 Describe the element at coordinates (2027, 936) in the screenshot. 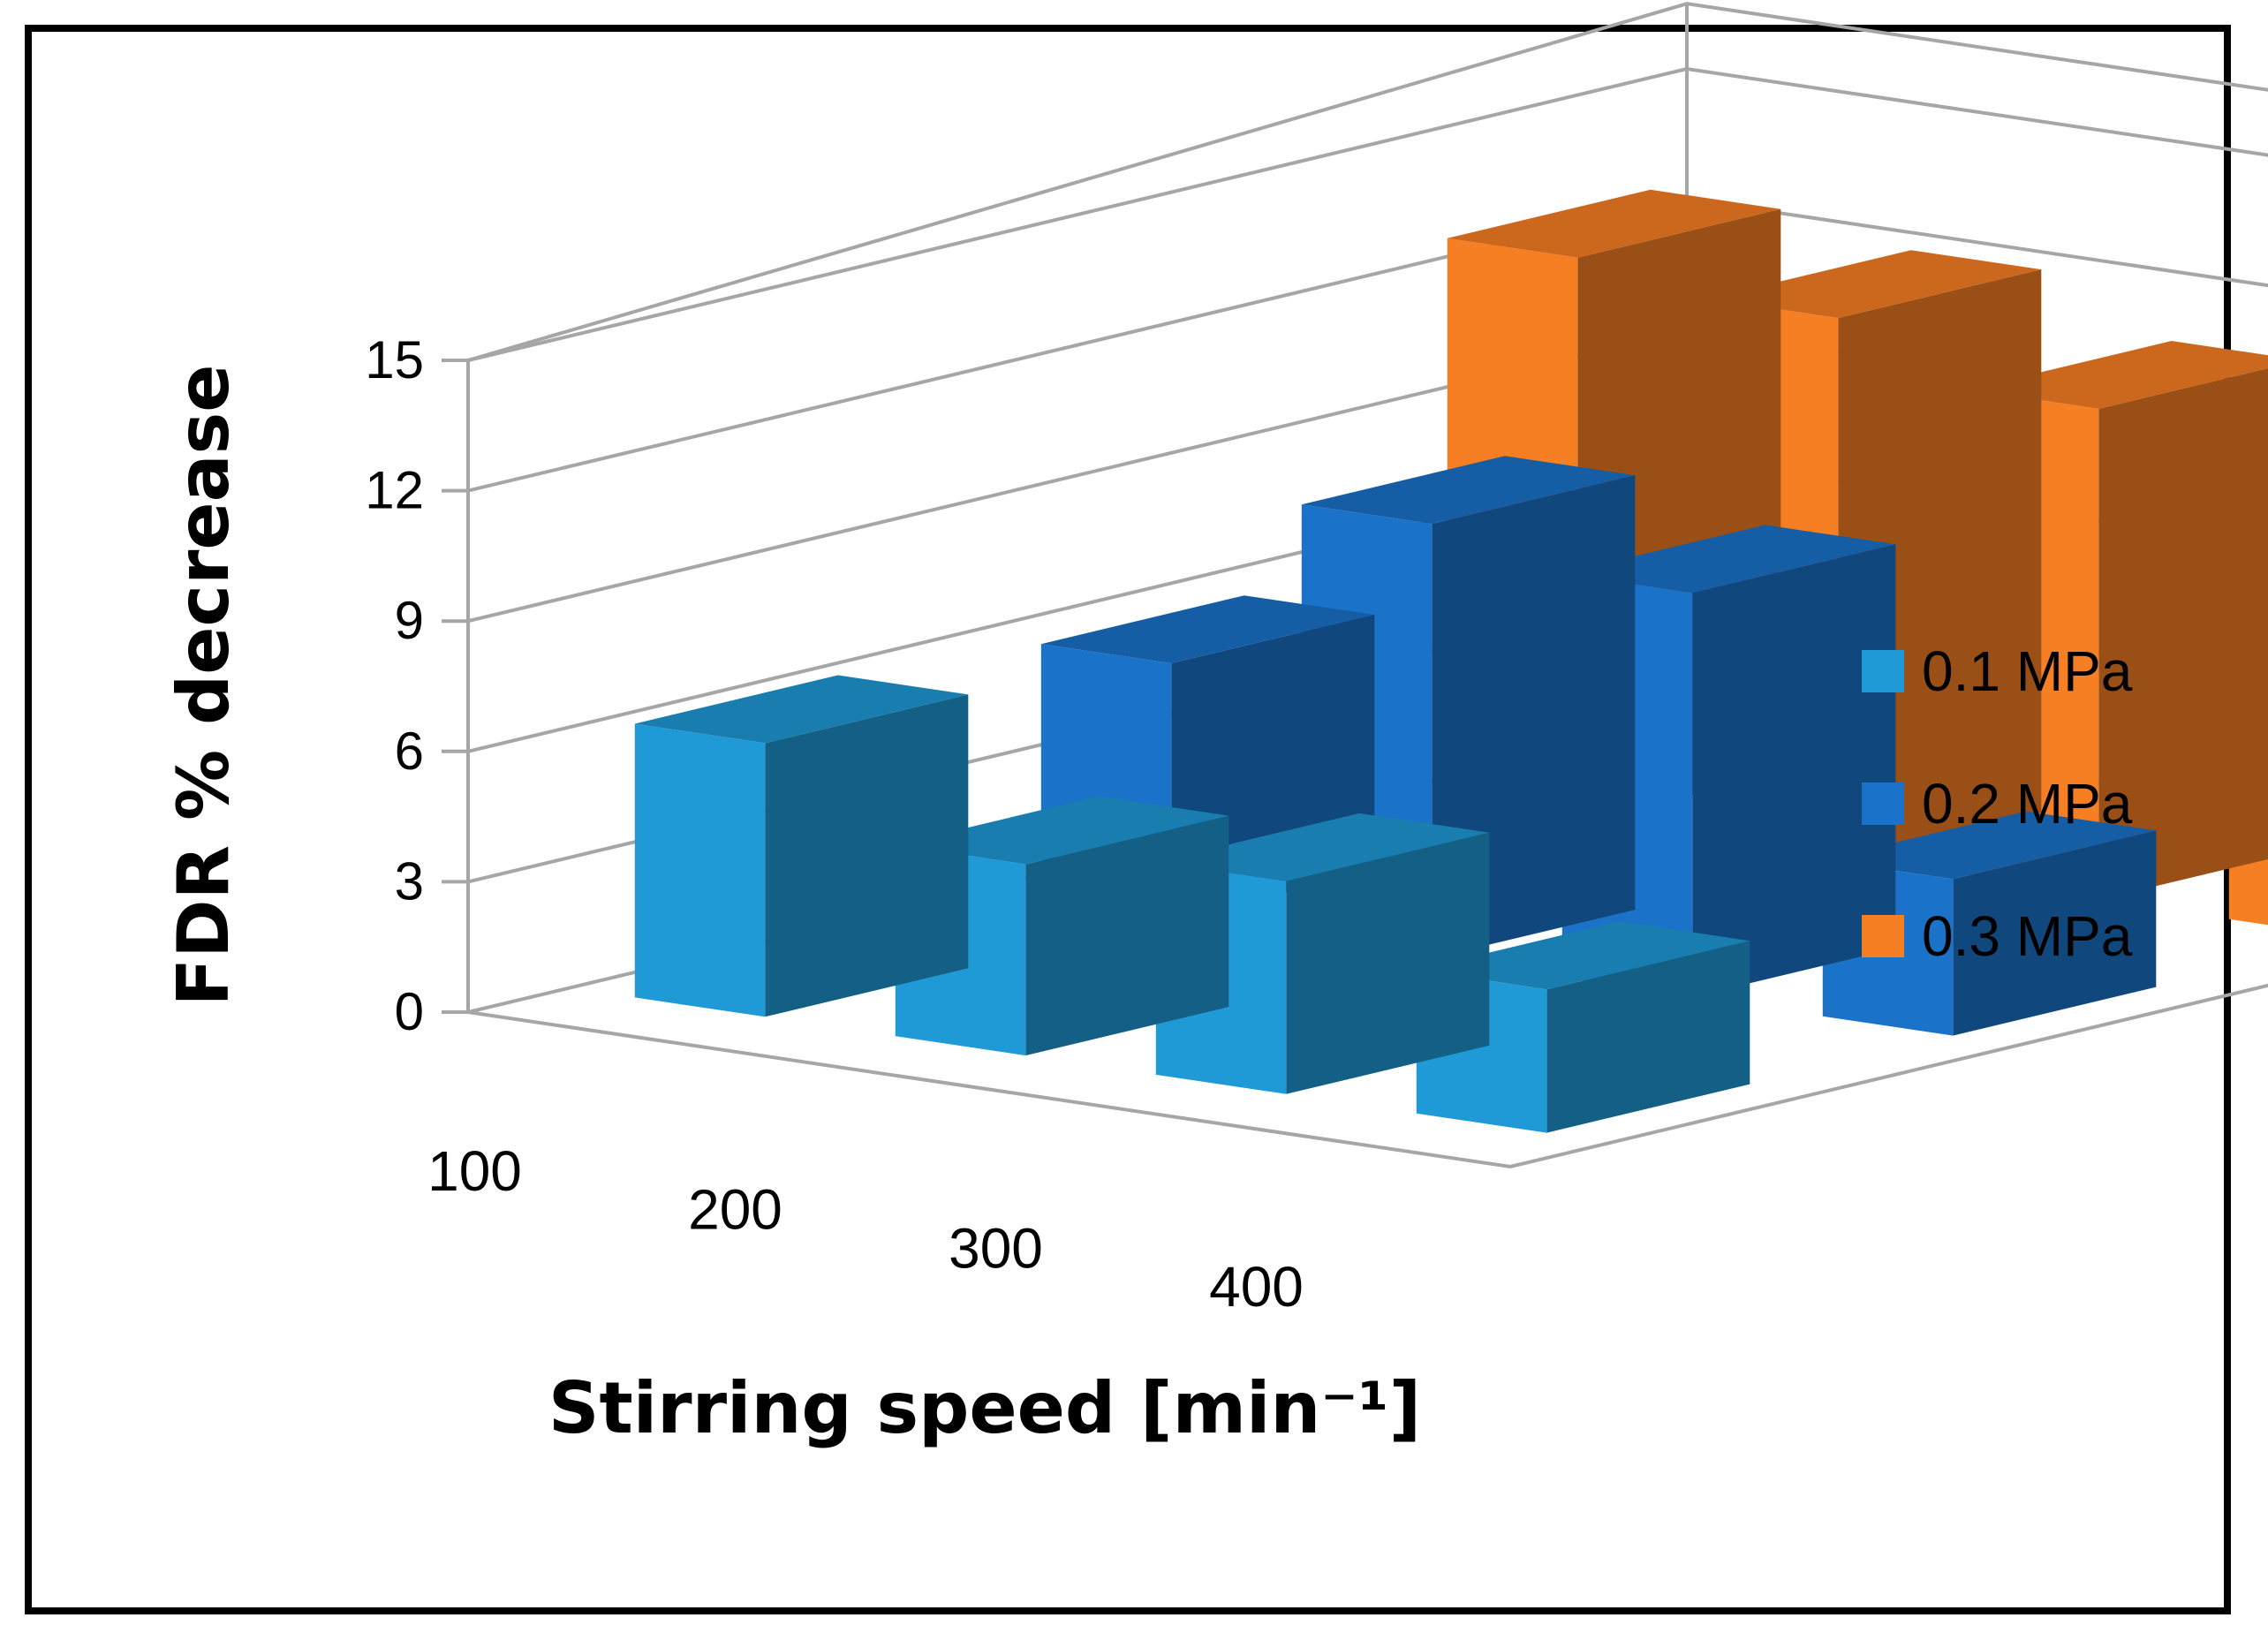

I see `legend-label: 0.3 MPa` at that location.